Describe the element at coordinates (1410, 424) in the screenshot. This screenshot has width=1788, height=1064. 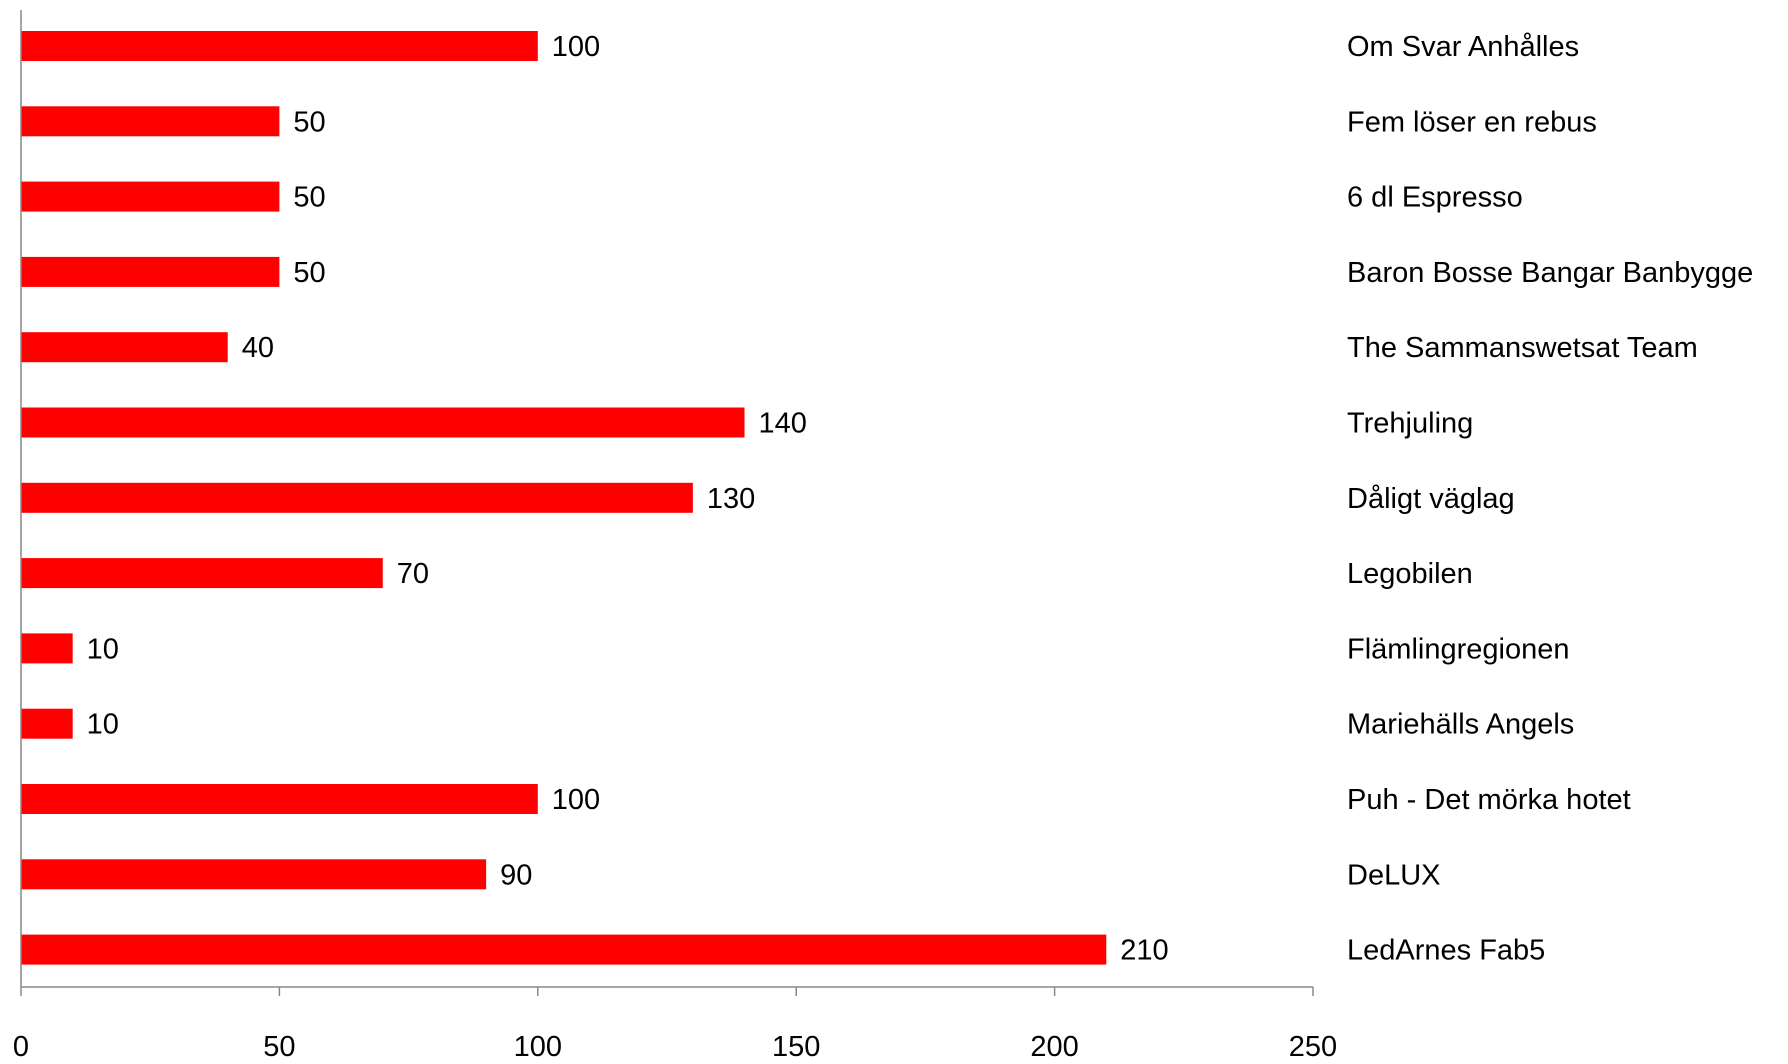
I see `category-label: Trehjuling` at that location.